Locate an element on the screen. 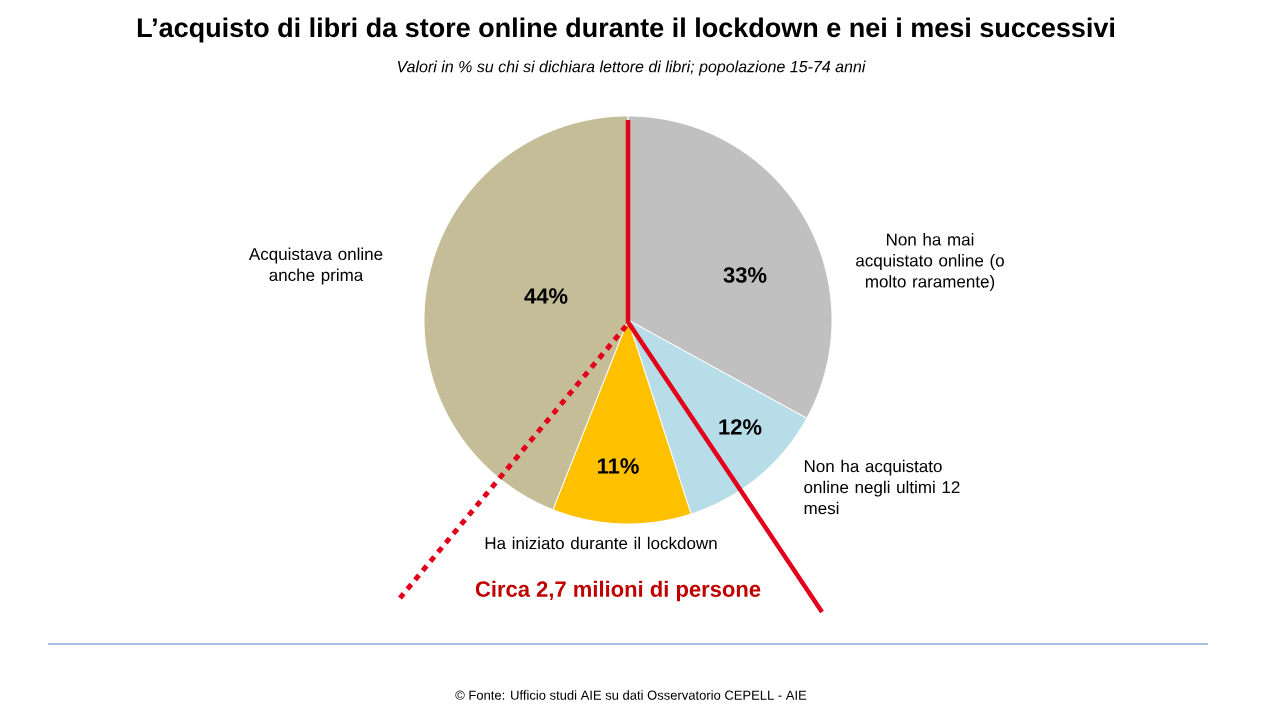 This screenshot has width=1262, height=706. data-label: 44% is located at coordinates (546, 296).